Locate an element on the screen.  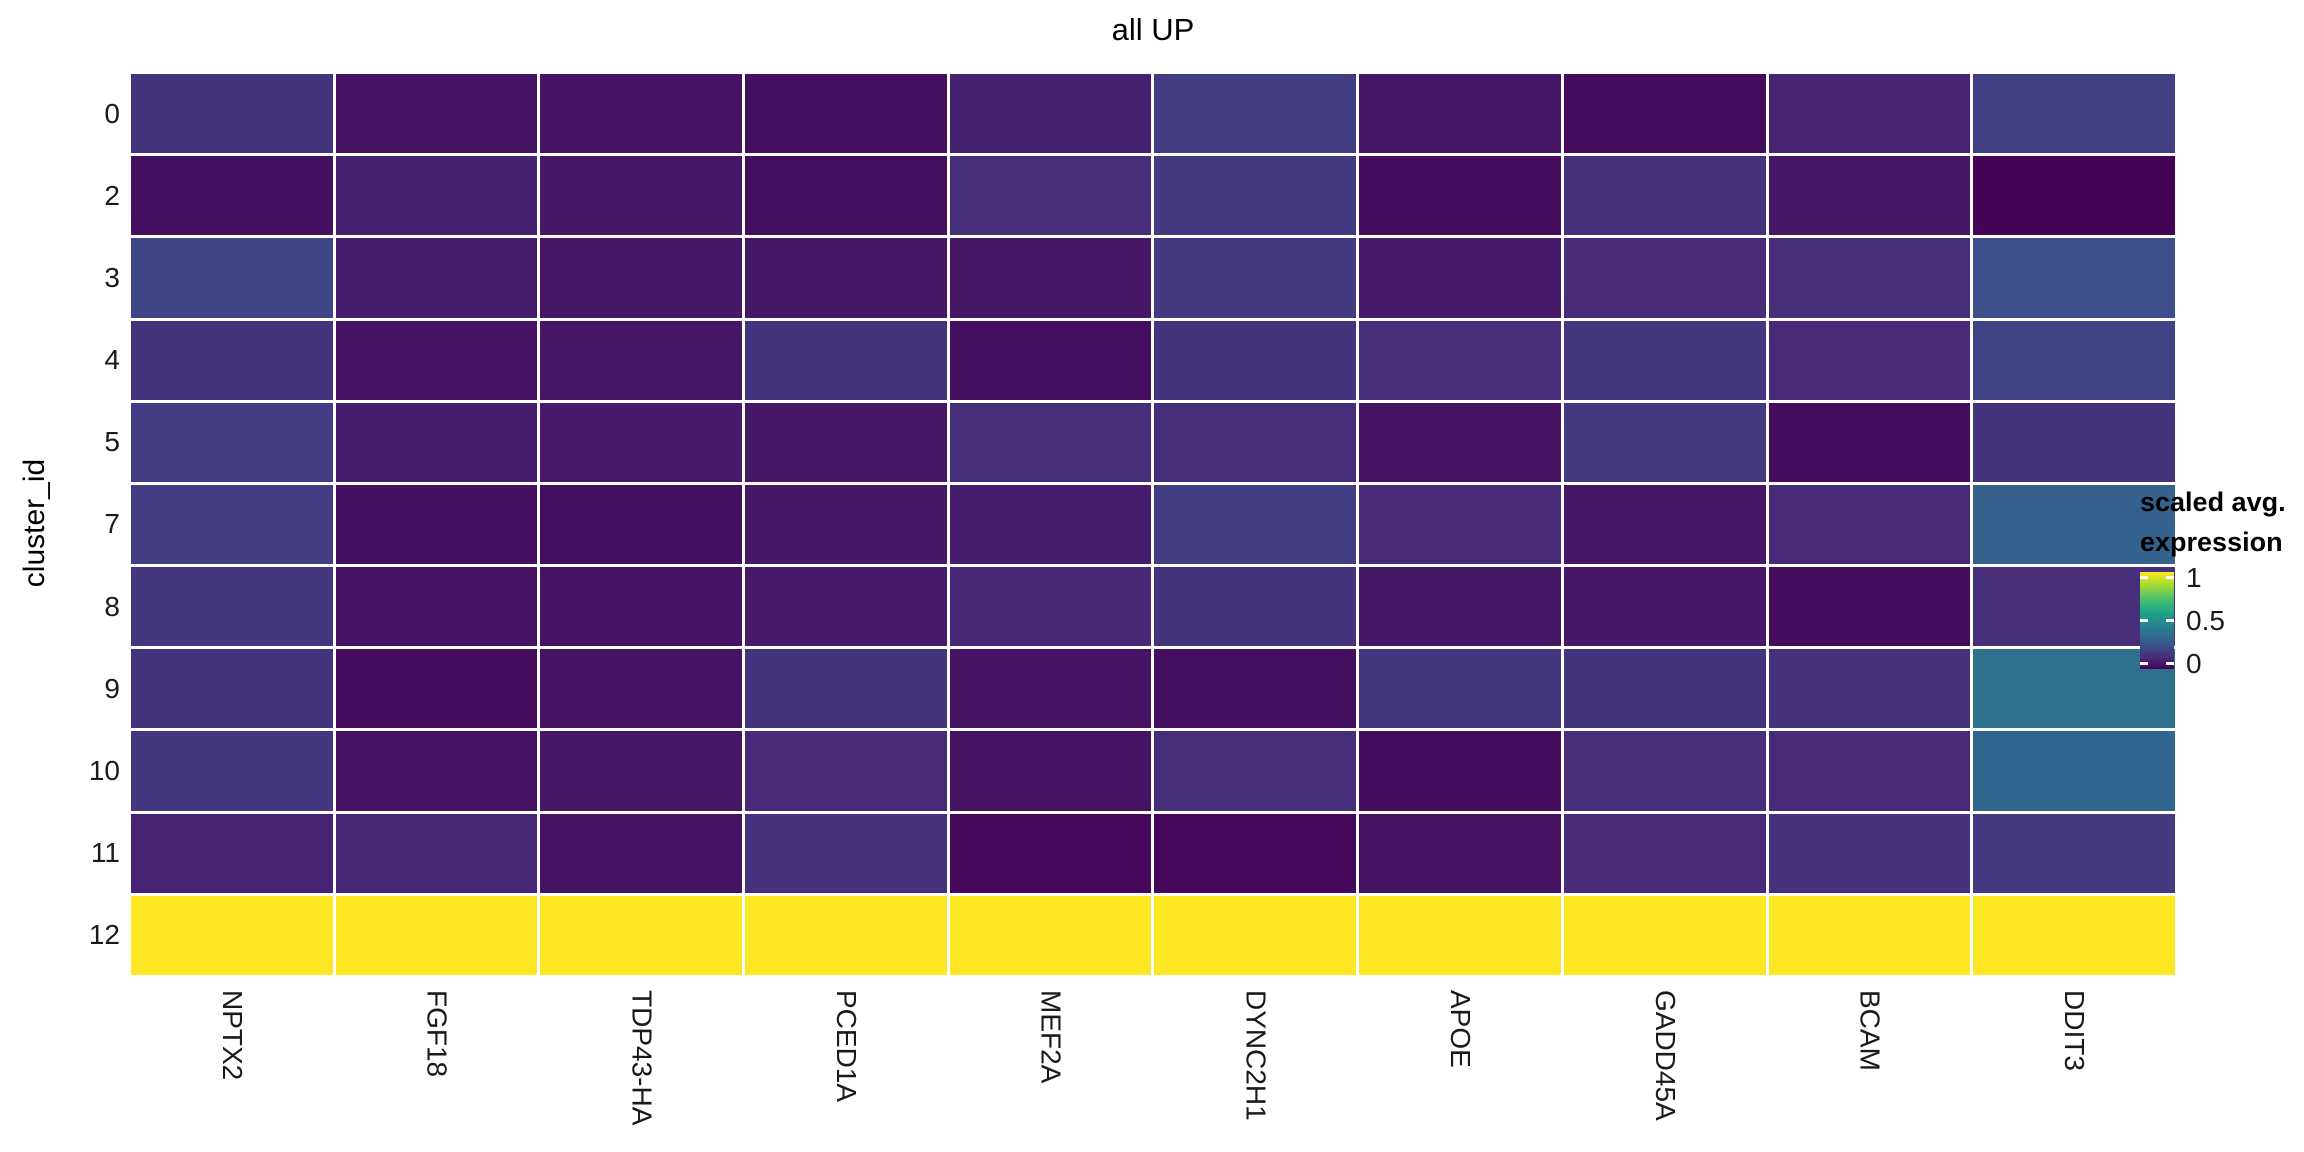
y-tick-label: 8 is located at coordinates (112, 606).